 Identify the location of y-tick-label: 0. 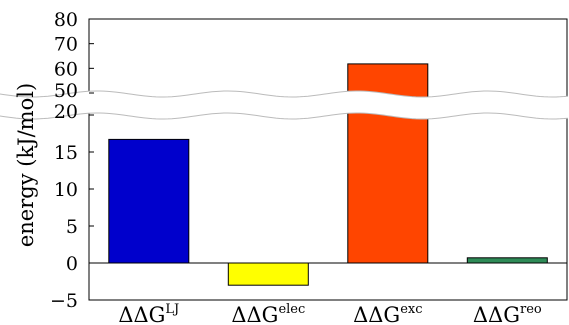
(72, 264).